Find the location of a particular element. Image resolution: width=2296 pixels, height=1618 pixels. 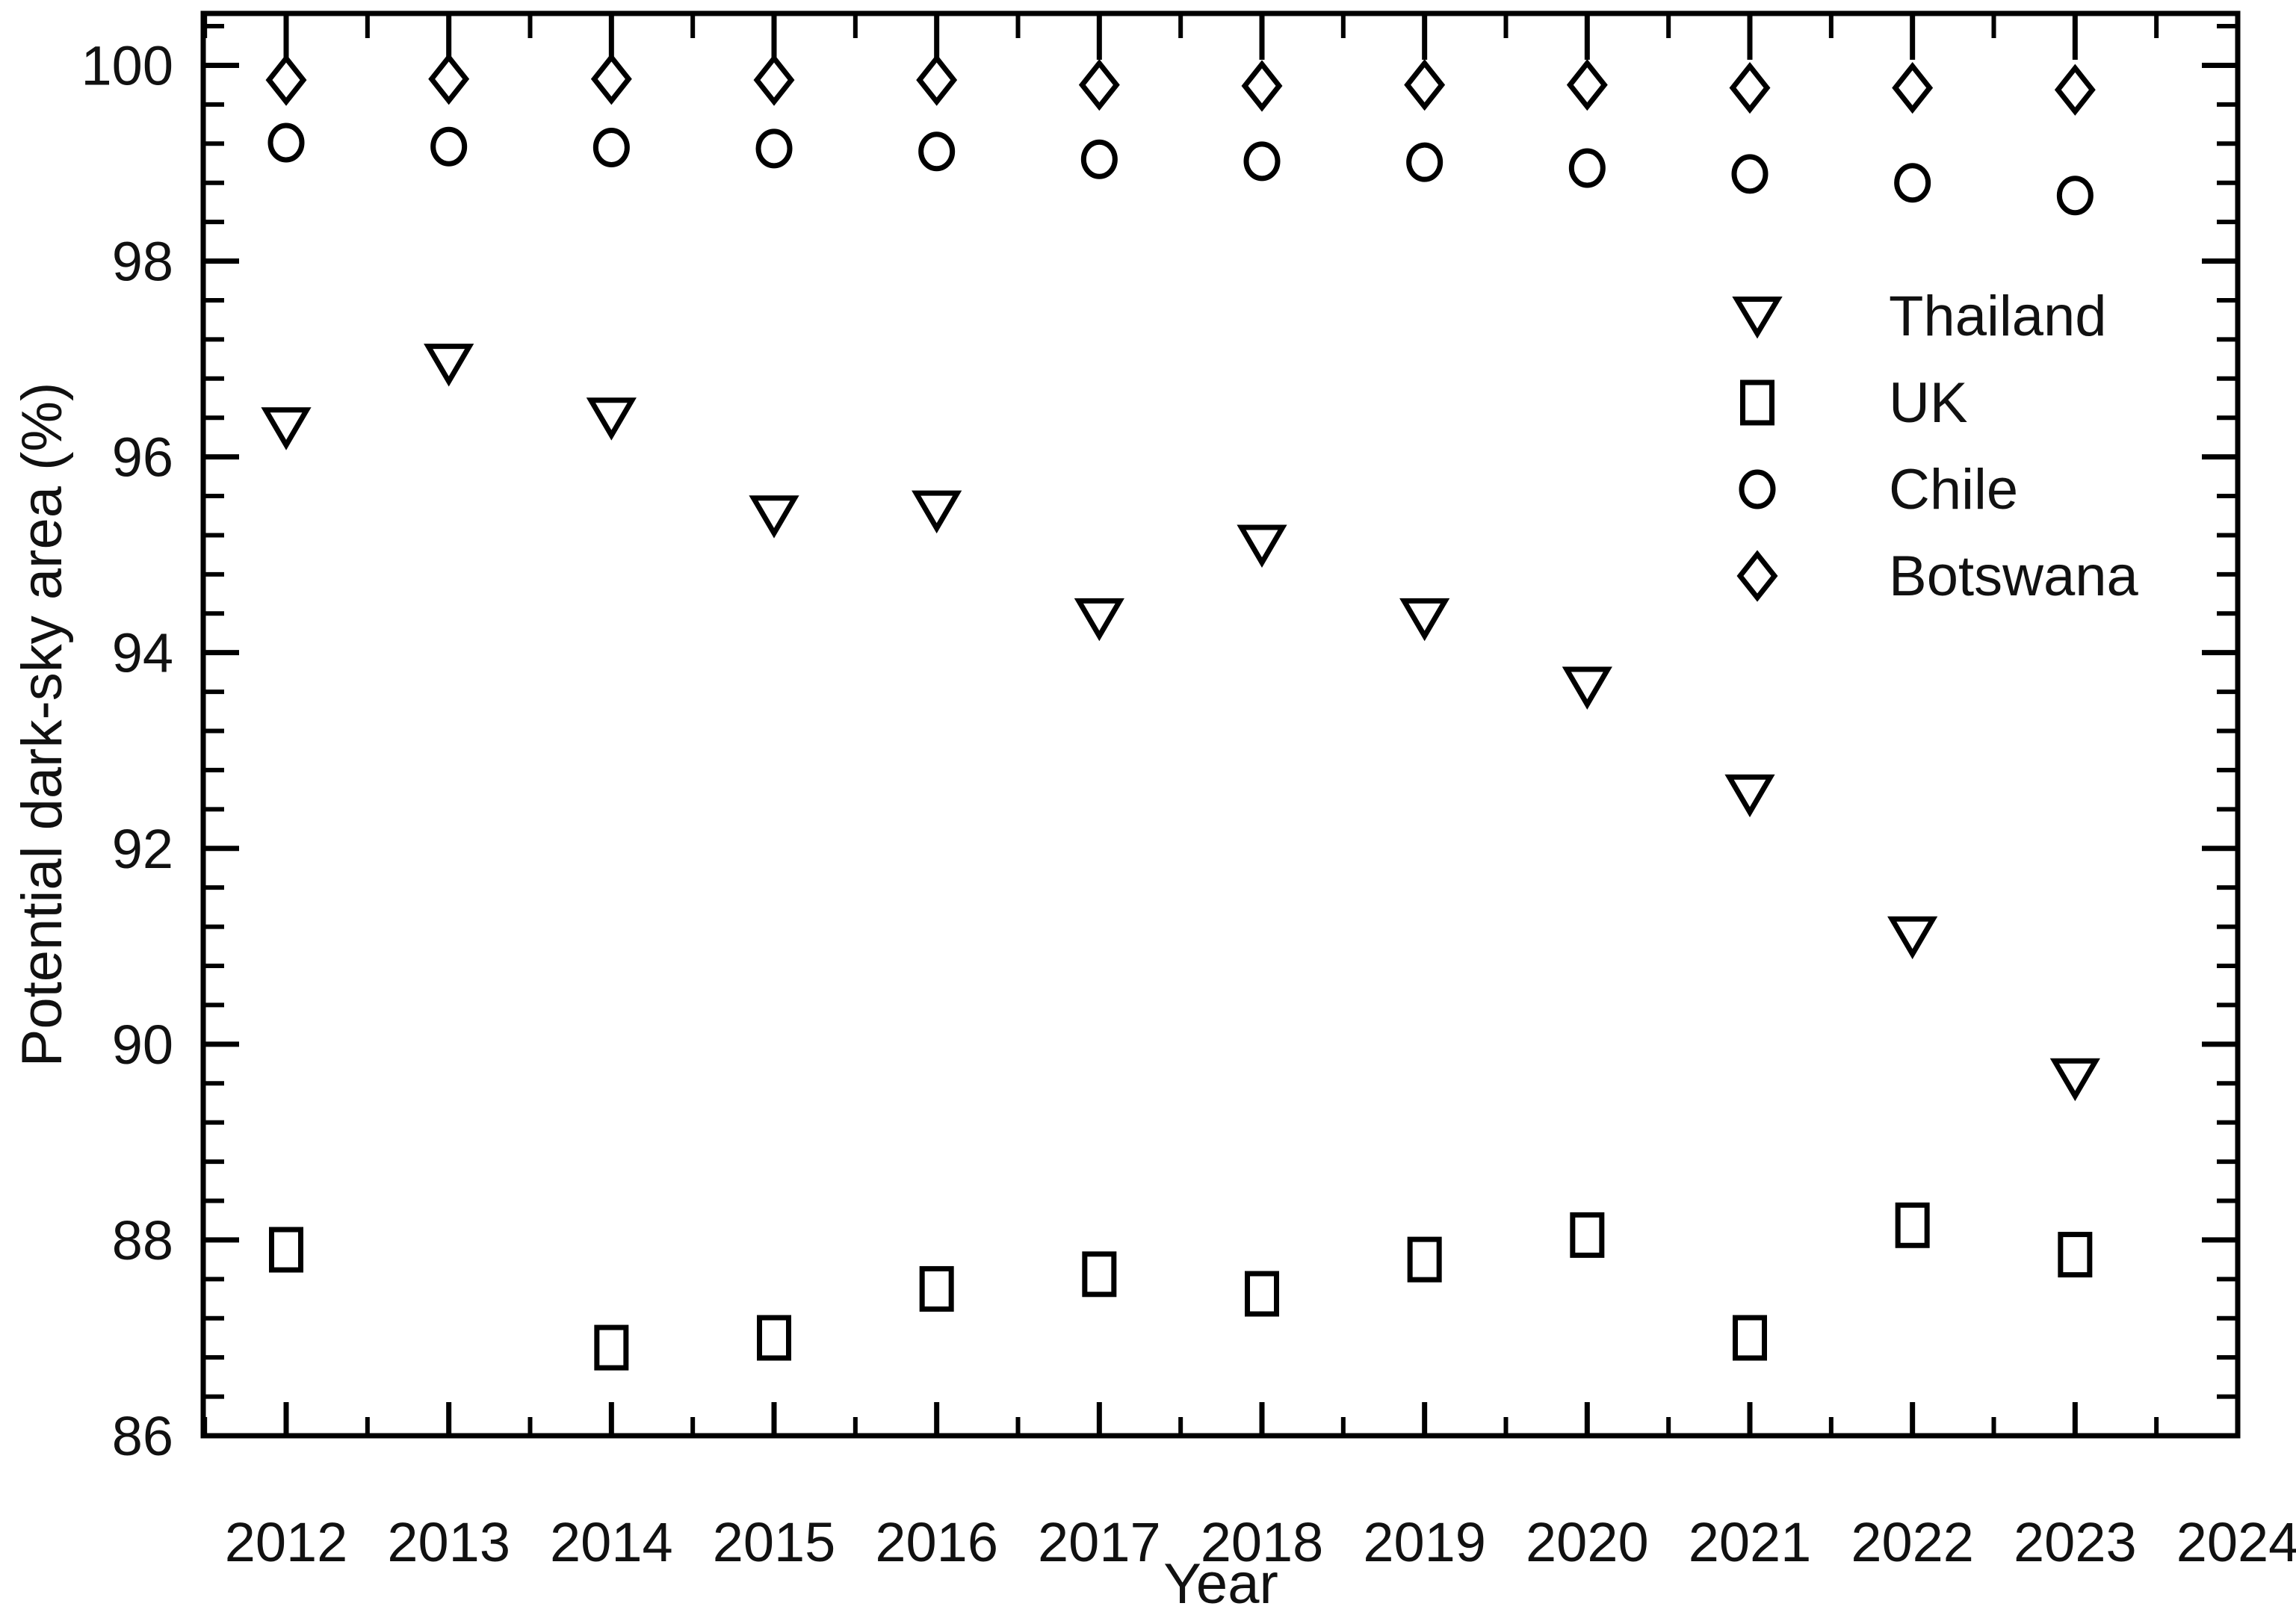

square-icon is located at coordinates (1757, 402).